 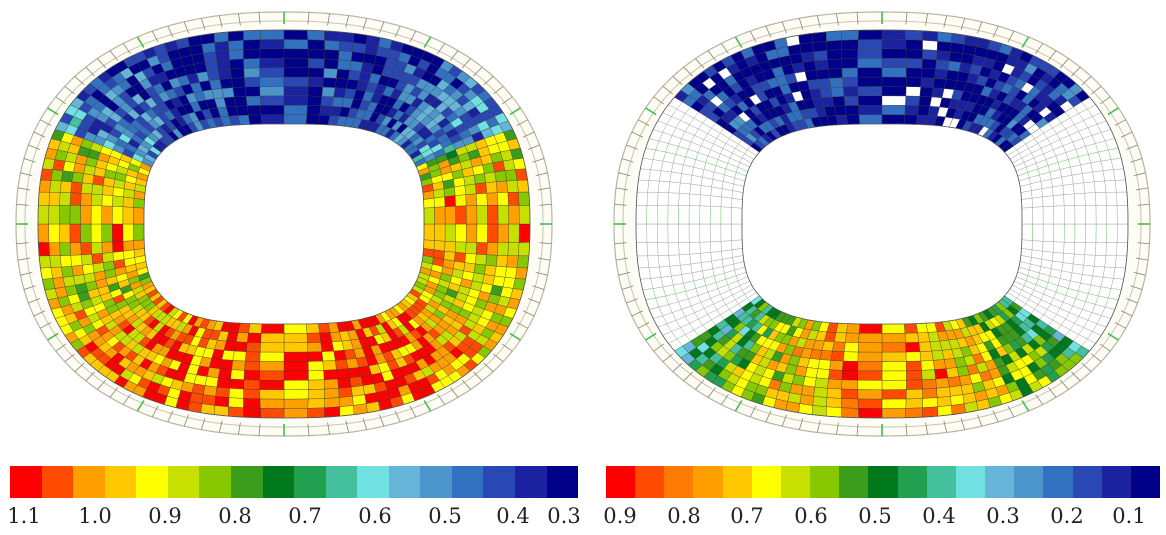 I want to click on left-tick-label: 1.1, so click(x=24, y=516).